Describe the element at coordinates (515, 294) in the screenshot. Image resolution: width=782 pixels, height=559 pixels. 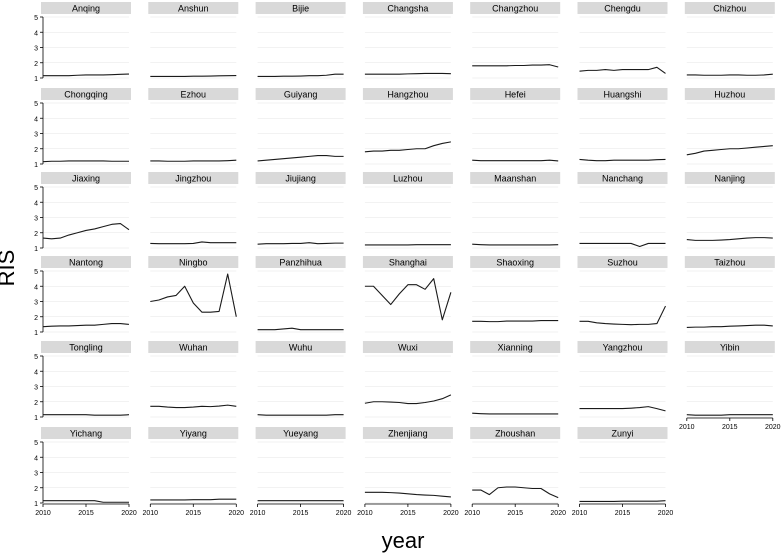
I see `panel-shaoxing: Shaoxing` at that location.